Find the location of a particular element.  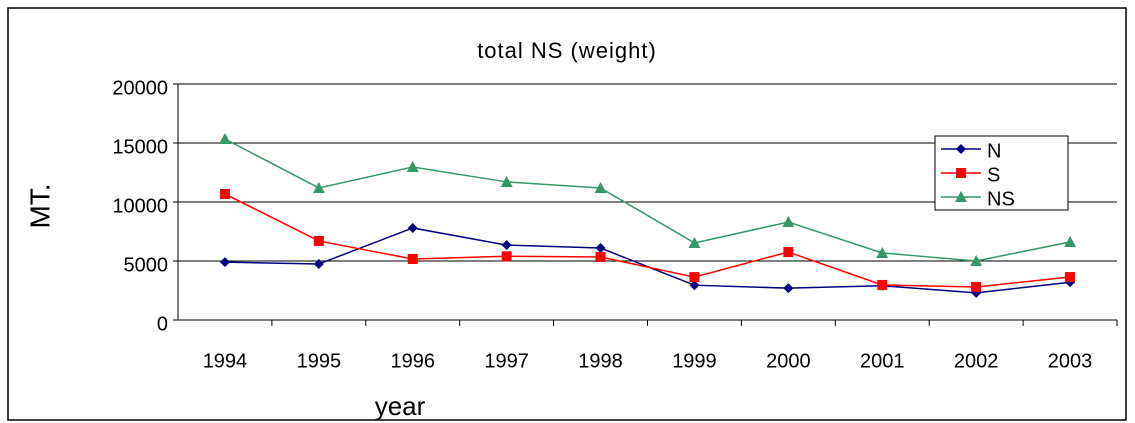

y-tick-label: 20000 is located at coordinates (140, 88).